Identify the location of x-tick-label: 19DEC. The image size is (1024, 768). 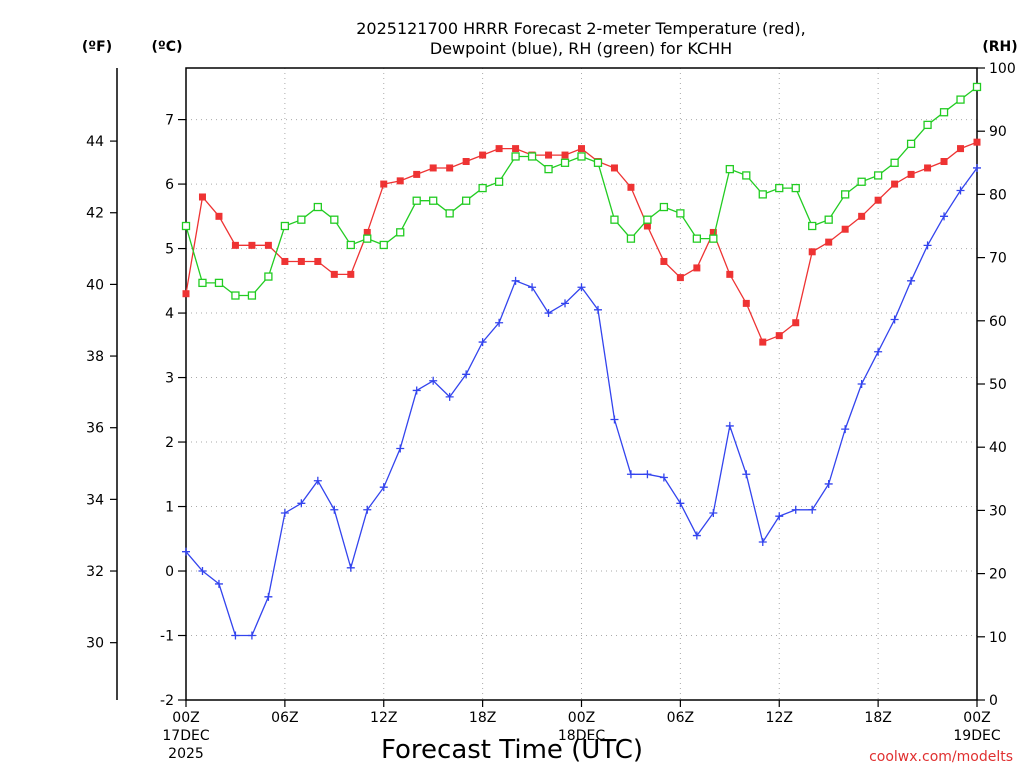
(976, 736).